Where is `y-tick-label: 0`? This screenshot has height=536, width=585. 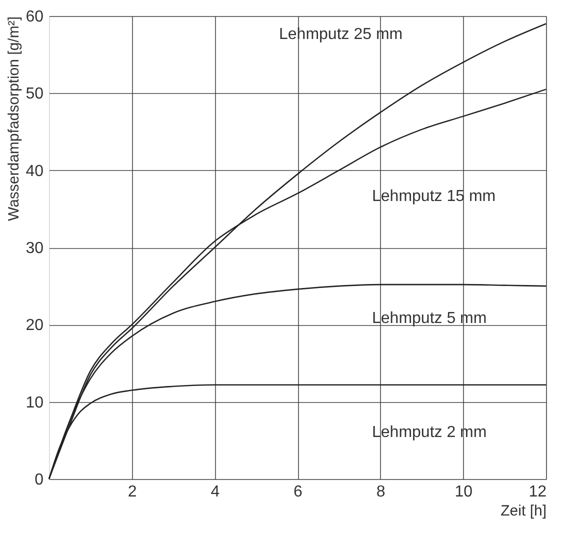
y-tick-label: 0 is located at coordinates (39, 480).